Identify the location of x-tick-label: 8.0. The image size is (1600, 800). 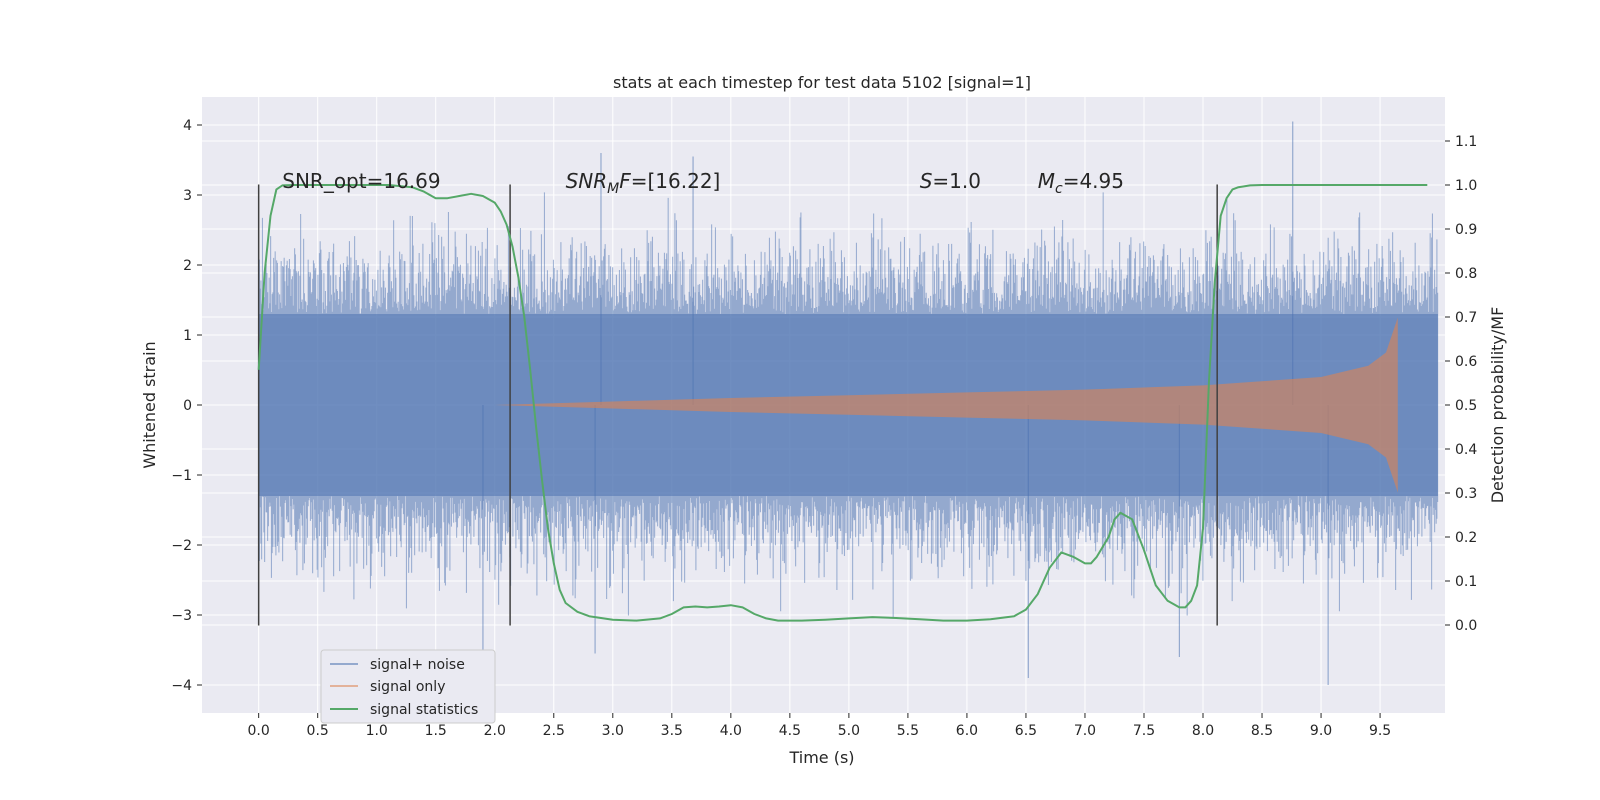
(1203, 731).